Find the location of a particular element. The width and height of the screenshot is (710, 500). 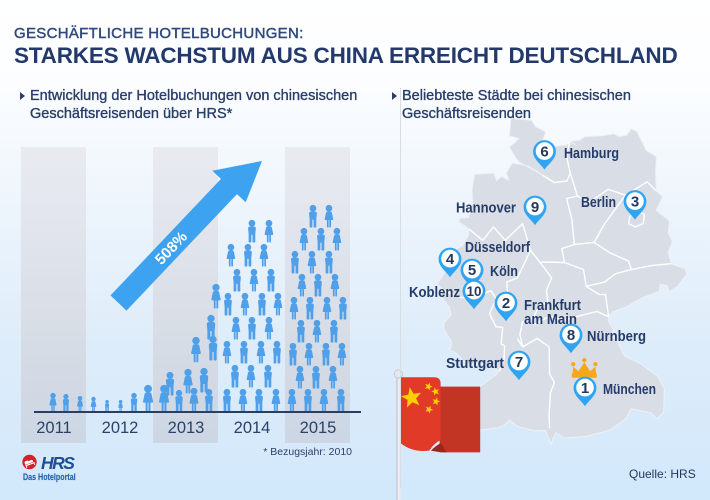

svg-text: 3 is located at coordinates (635, 202).